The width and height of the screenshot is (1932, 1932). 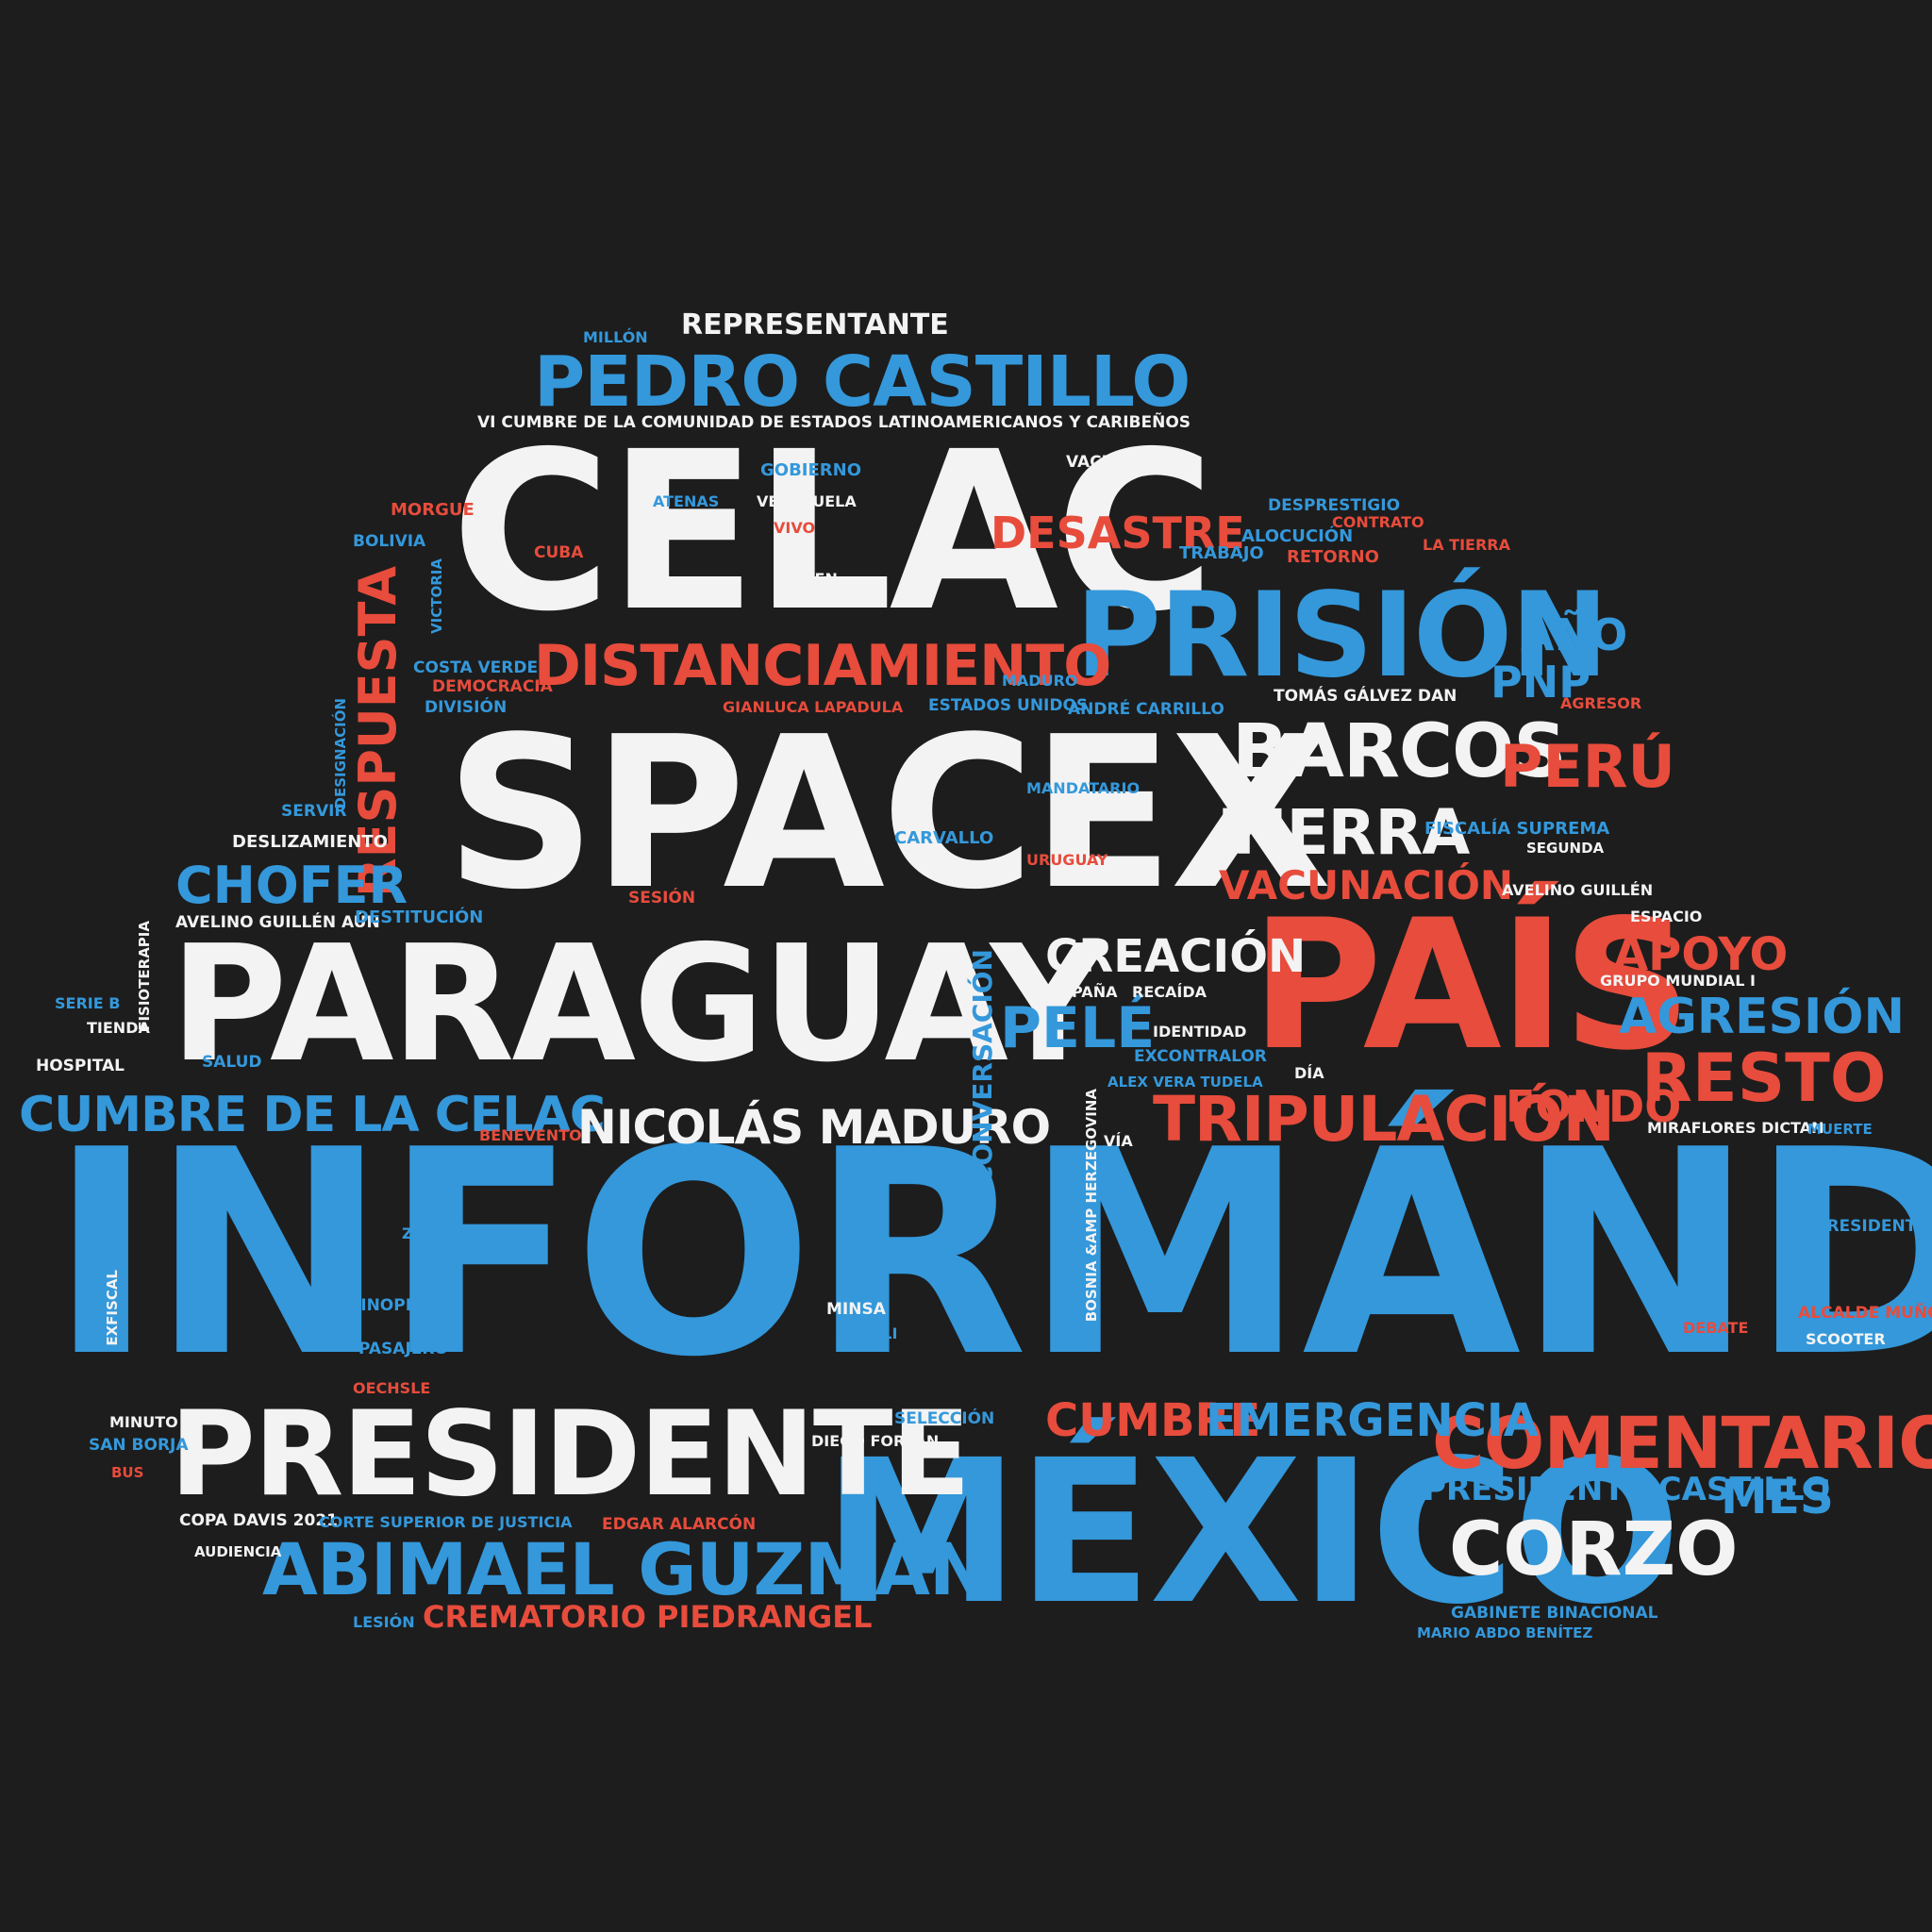 I want to click on word-democracia: DEMOCRACIA, so click(x=492, y=686).